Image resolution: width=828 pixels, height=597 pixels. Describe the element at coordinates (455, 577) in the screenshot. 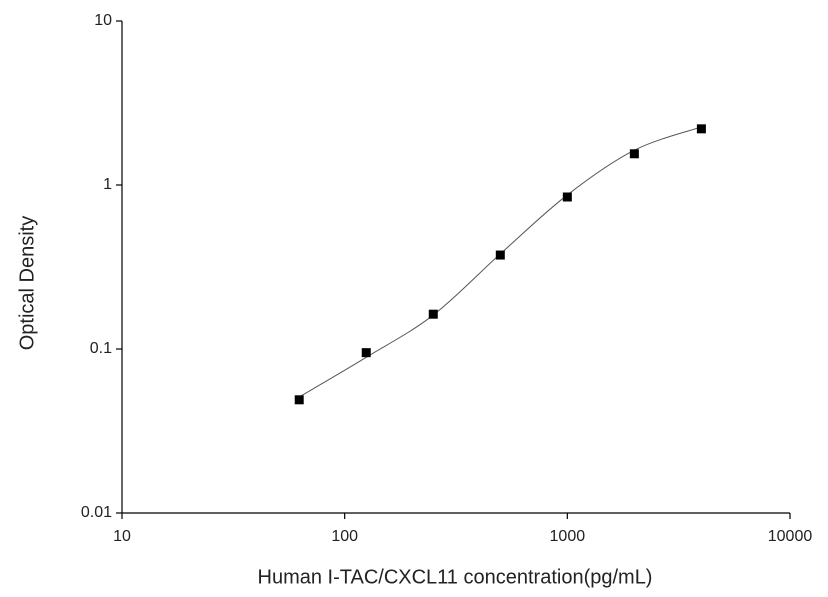

I see `x-axis-title: Human I-TAC/CXCL11 concentration(pg/mL)` at that location.